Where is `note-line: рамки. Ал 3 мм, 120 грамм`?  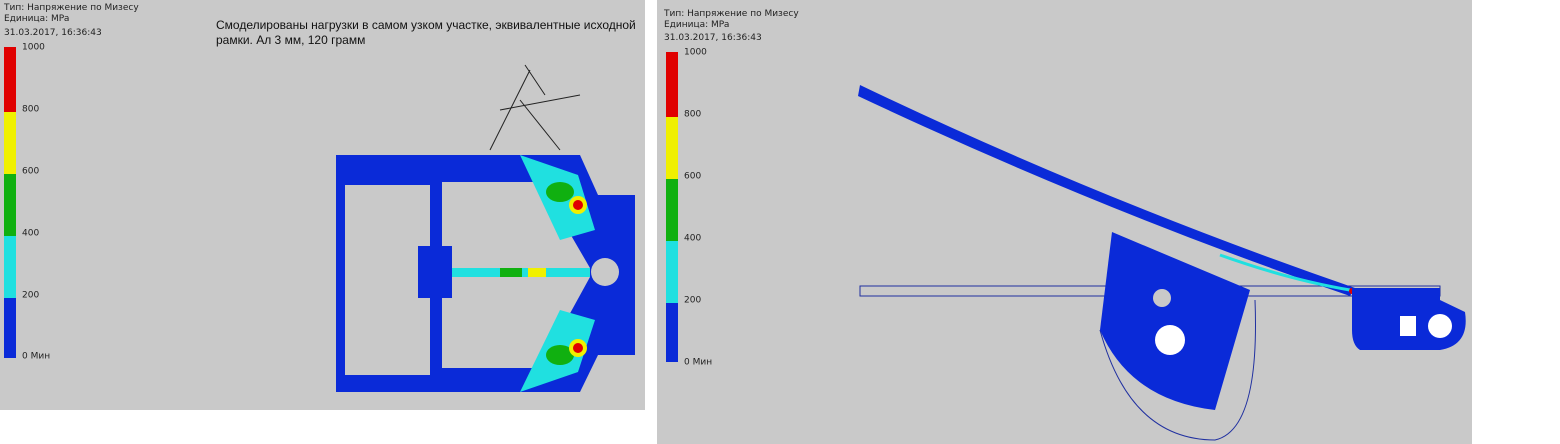
note-line: рамки. Ал 3 мм, 120 грамм is located at coordinates (290, 40).